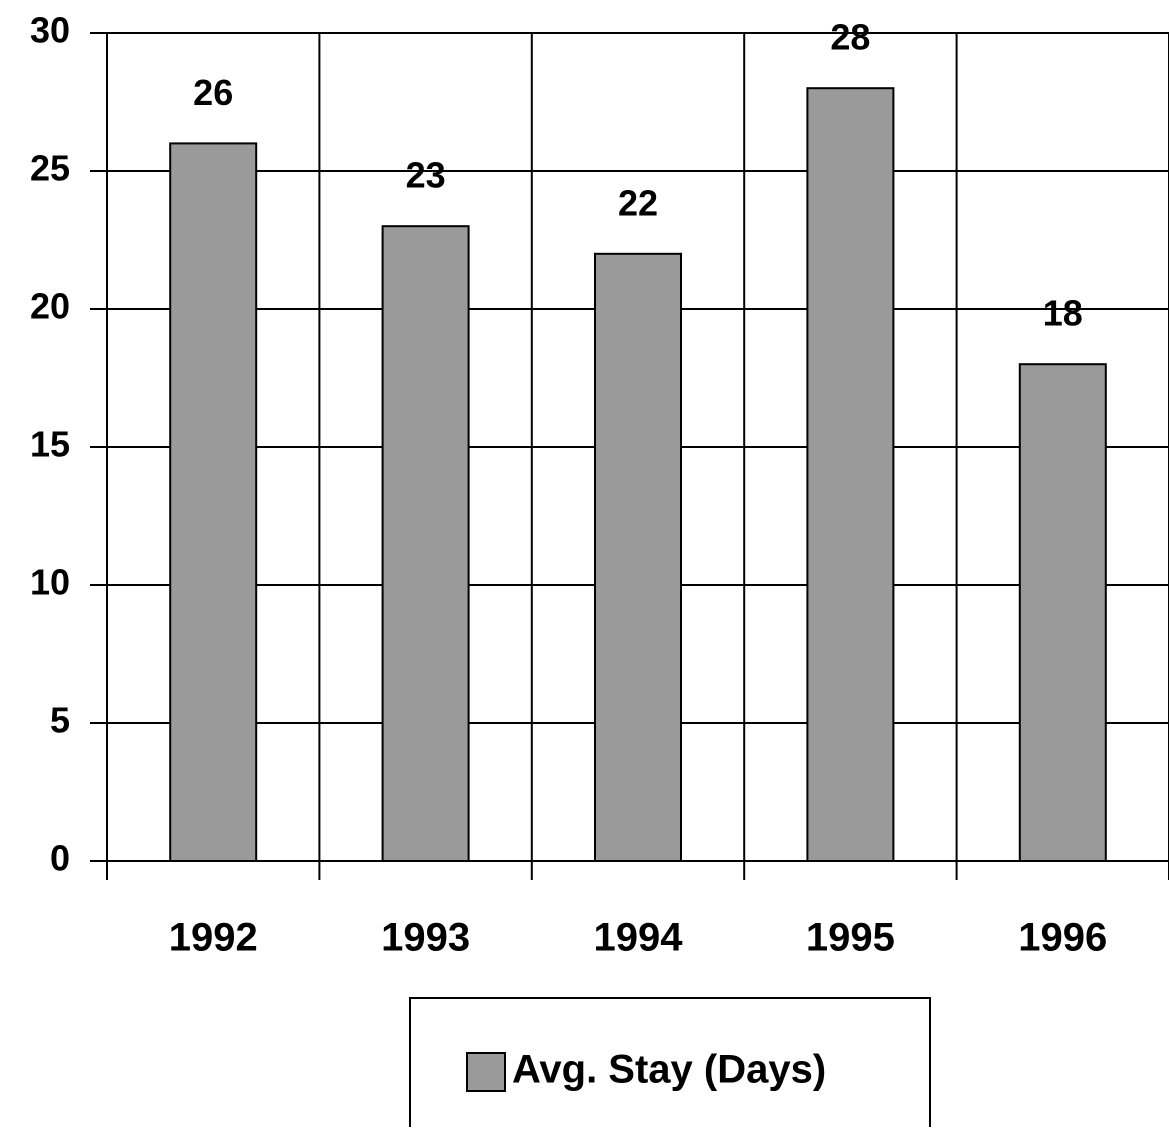 The width and height of the screenshot is (1169, 1132). What do you see at coordinates (426, 175) in the screenshot?
I see `data-label: 23` at bounding box center [426, 175].